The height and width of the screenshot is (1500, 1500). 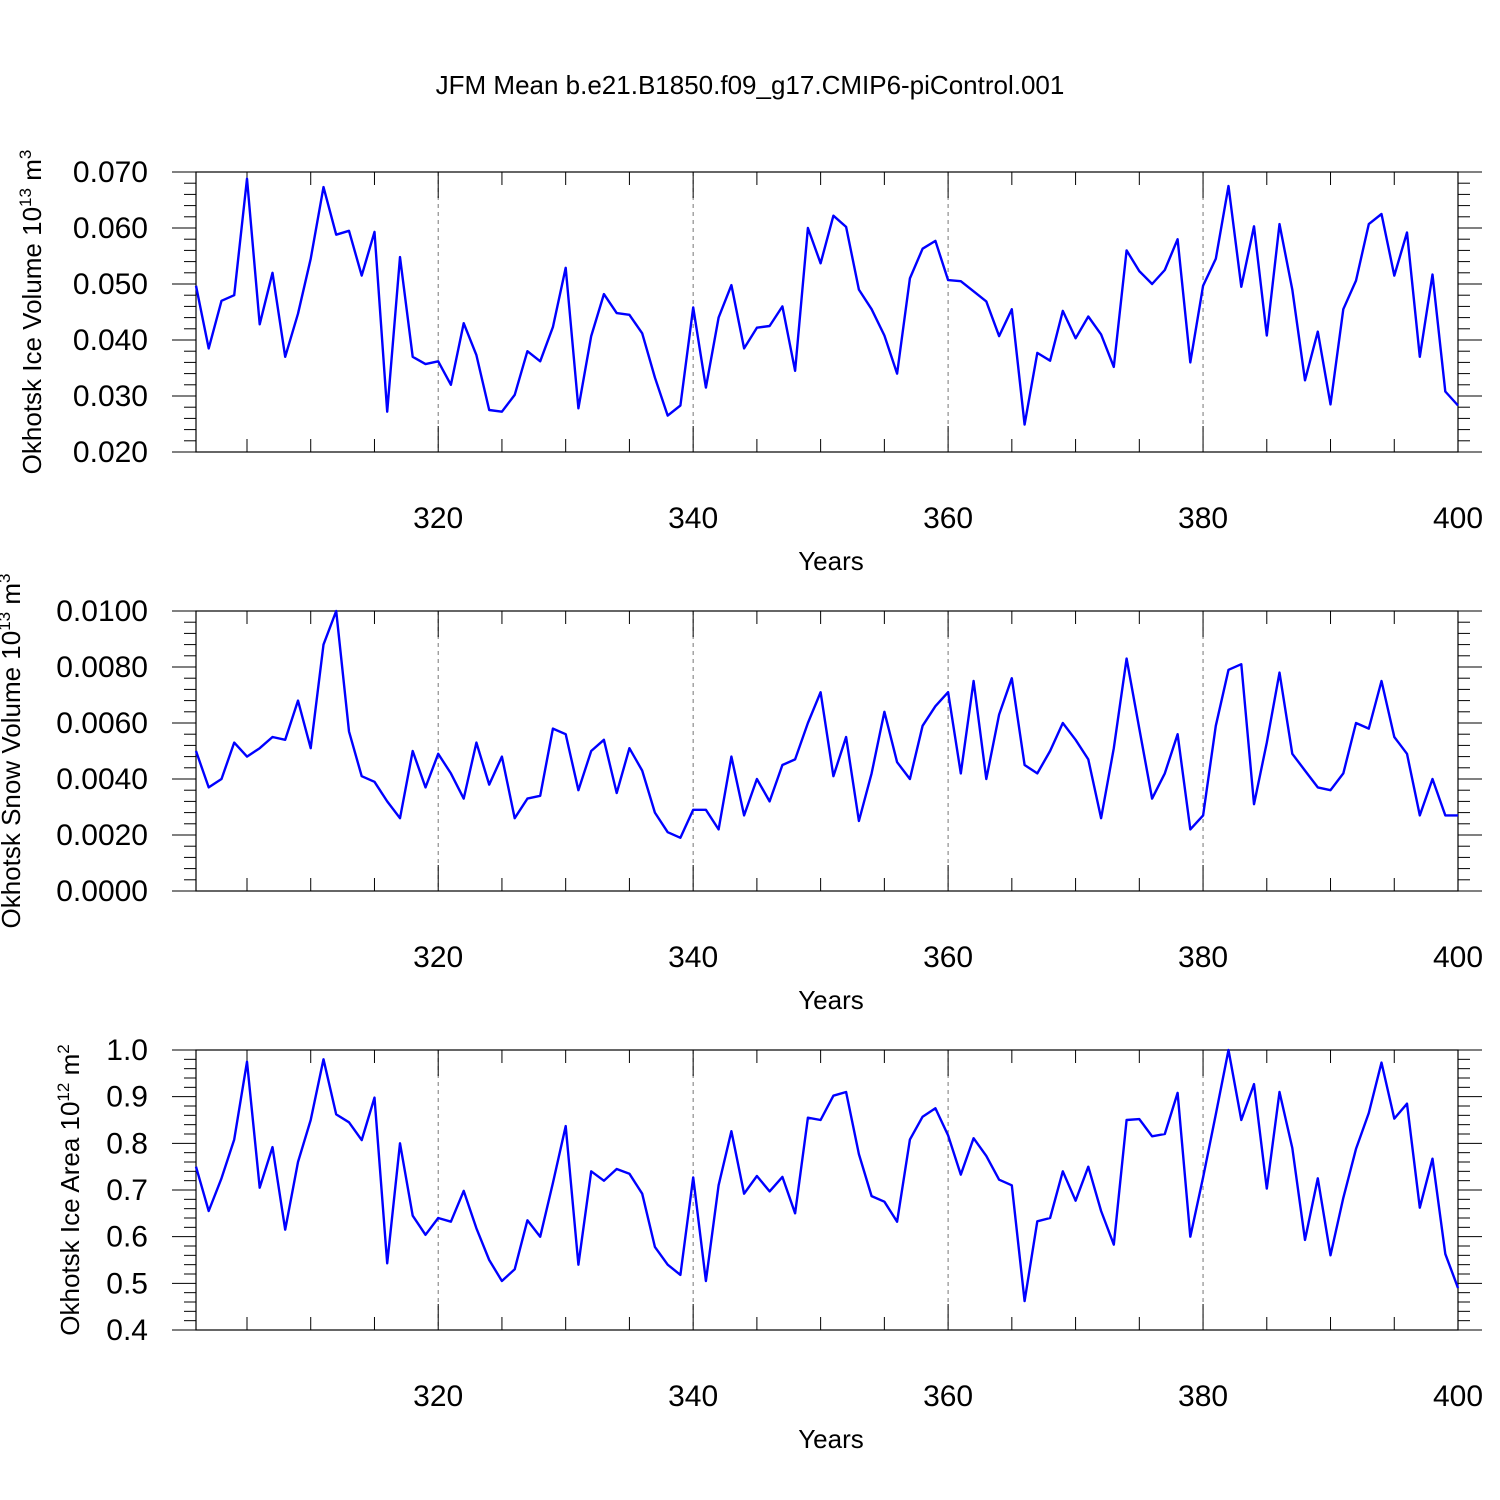 What do you see at coordinates (127, 1190) in the screenshot?
I see `y-tick-label: 0.7` at bounding box center [127, 1190].